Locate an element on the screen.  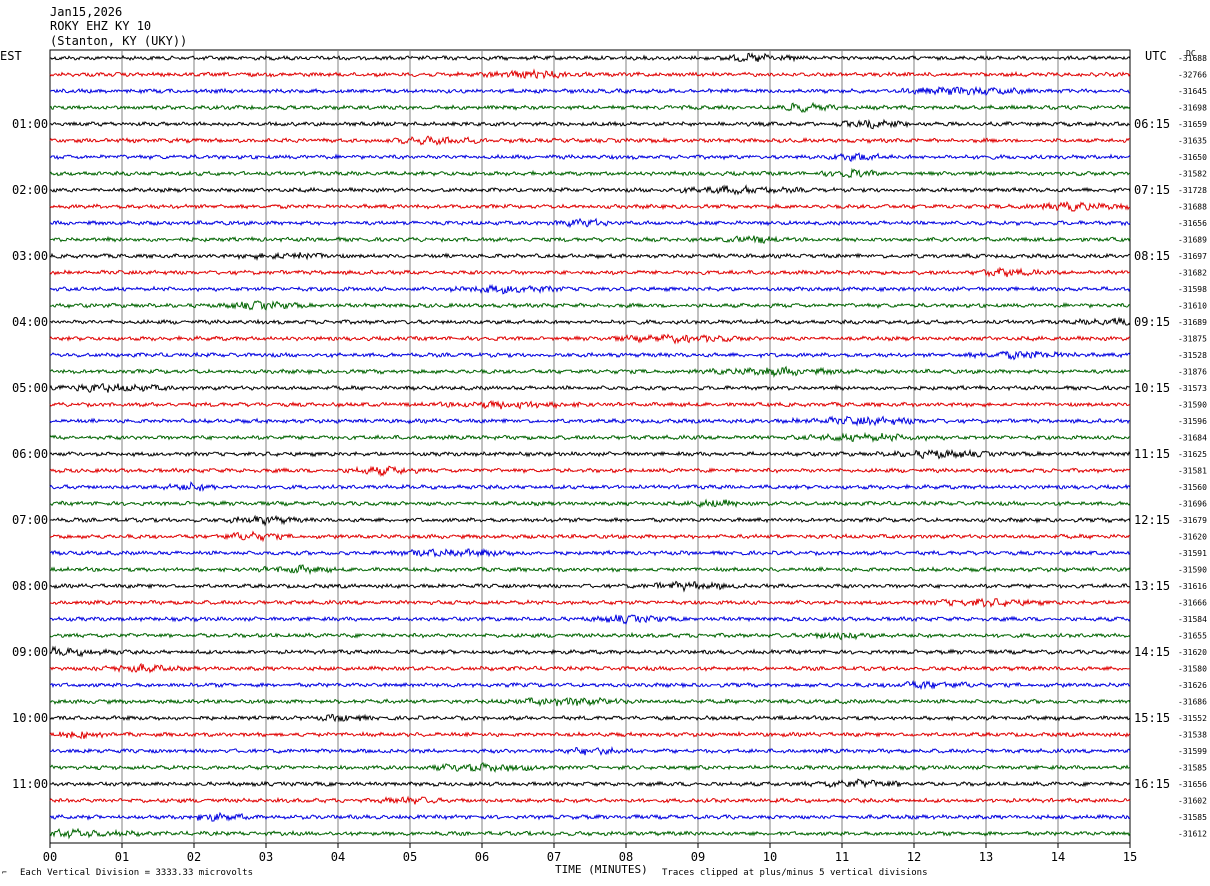
dc-offset-label: -31610 is located at coordinates (1192, 306).